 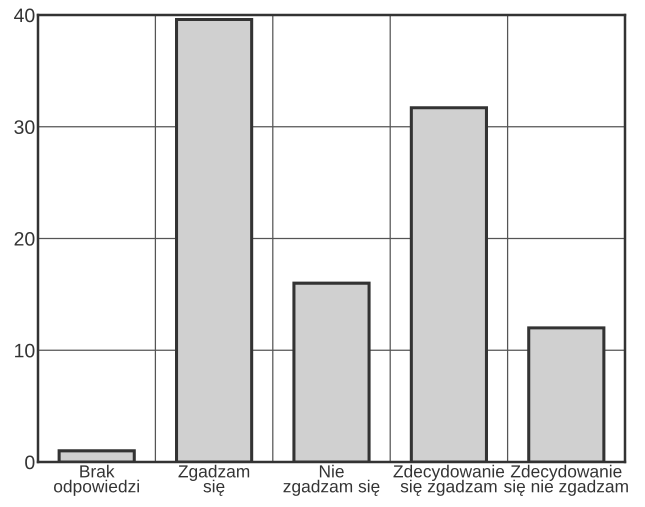 What do you see at coordinates (29, 462) in the screenshot?
I see `y-tick-label: 0` at bounding box center [29, 462].